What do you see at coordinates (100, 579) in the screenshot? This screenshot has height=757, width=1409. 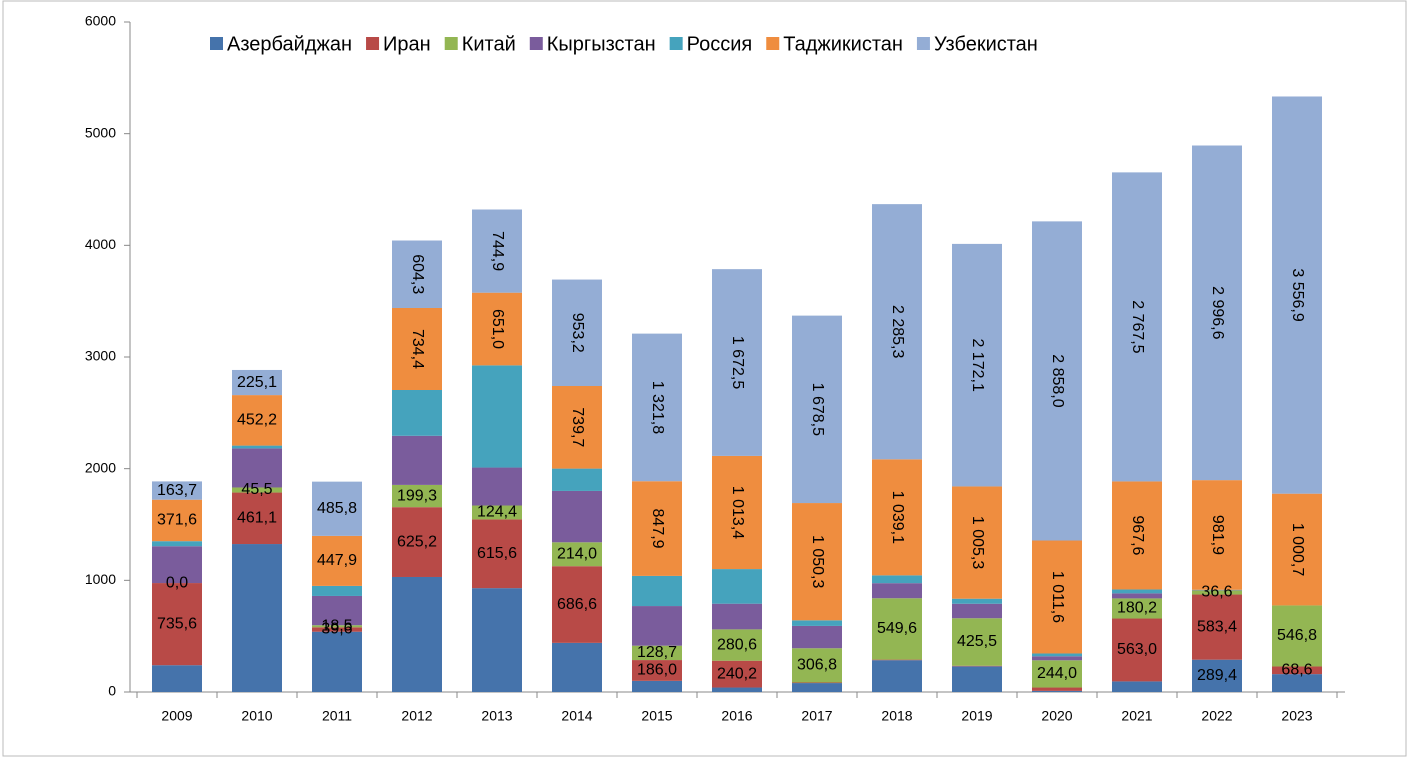 I see `y-tick-label: 1000` at bounding box center [100, 579].